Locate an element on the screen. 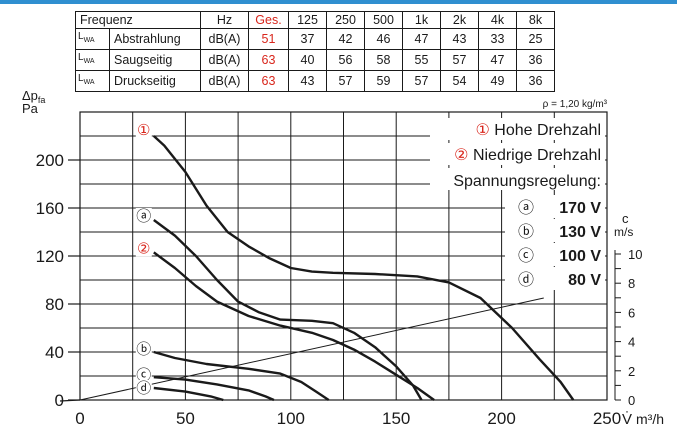 The height and width of the screenshot is (437, 677). legend-spannung-title: Spannungsregelung: is located at coordinates (527, 181).